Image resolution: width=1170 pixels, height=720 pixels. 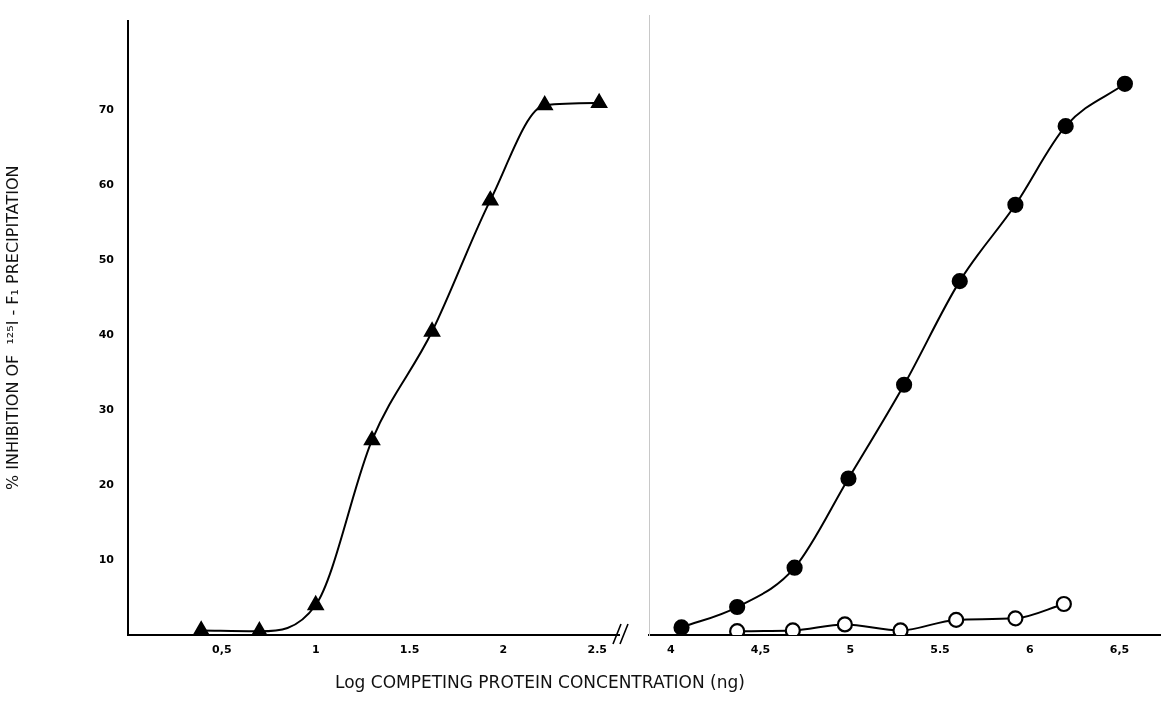 What do you see at coordinates (106, 559) in the screenshot?
I see `y-tick-label: 10` at bounding box center [106, 559].